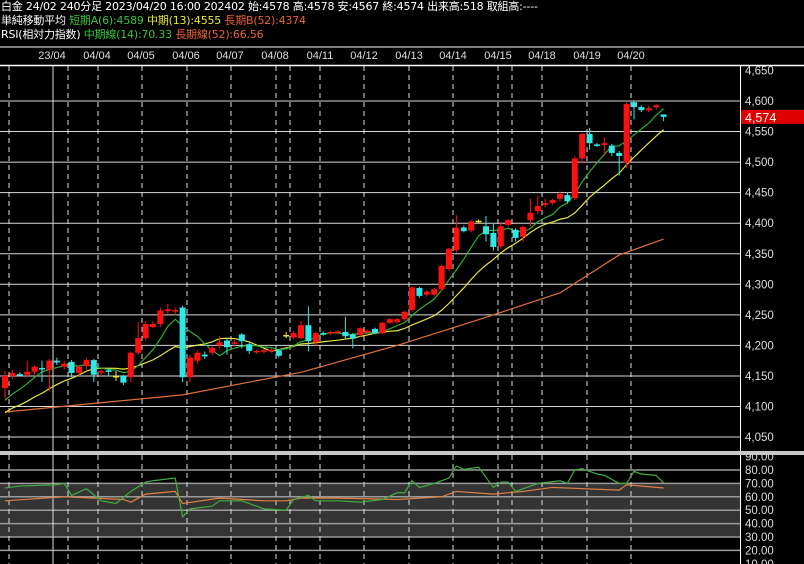 This screenshot has height=564, width=804. I want to click on date-label: 04/04, so click(97, 56).